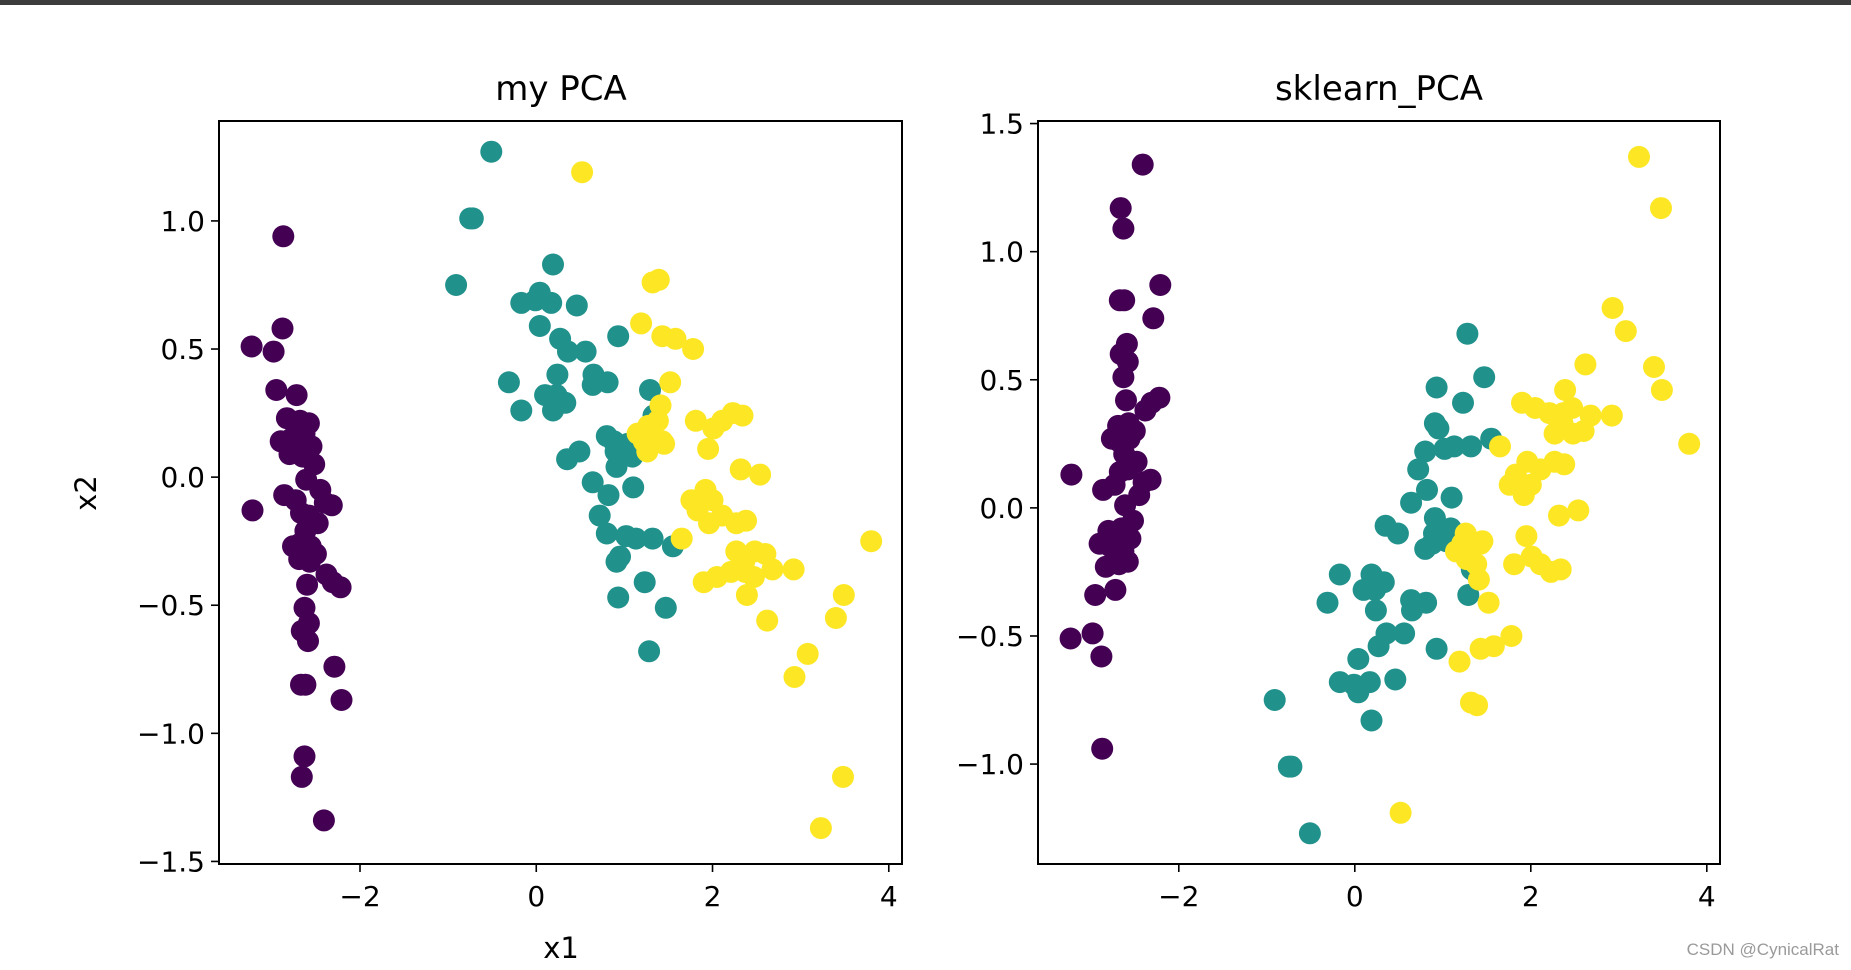  What do you see at coordinates (925, 2) in the screenshot?
I see `window-top-bar` at bounding box center [925, 2].